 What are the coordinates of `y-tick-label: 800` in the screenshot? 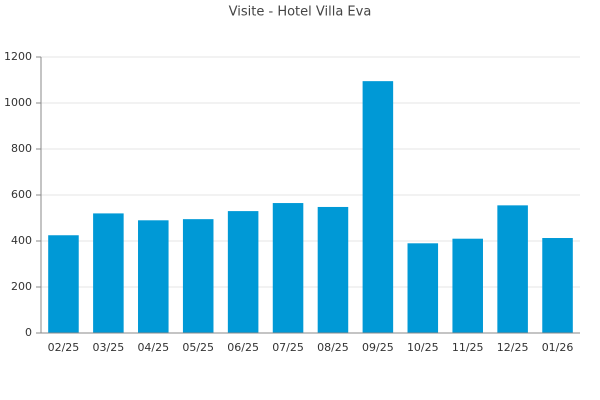 It's located at (21, 148).